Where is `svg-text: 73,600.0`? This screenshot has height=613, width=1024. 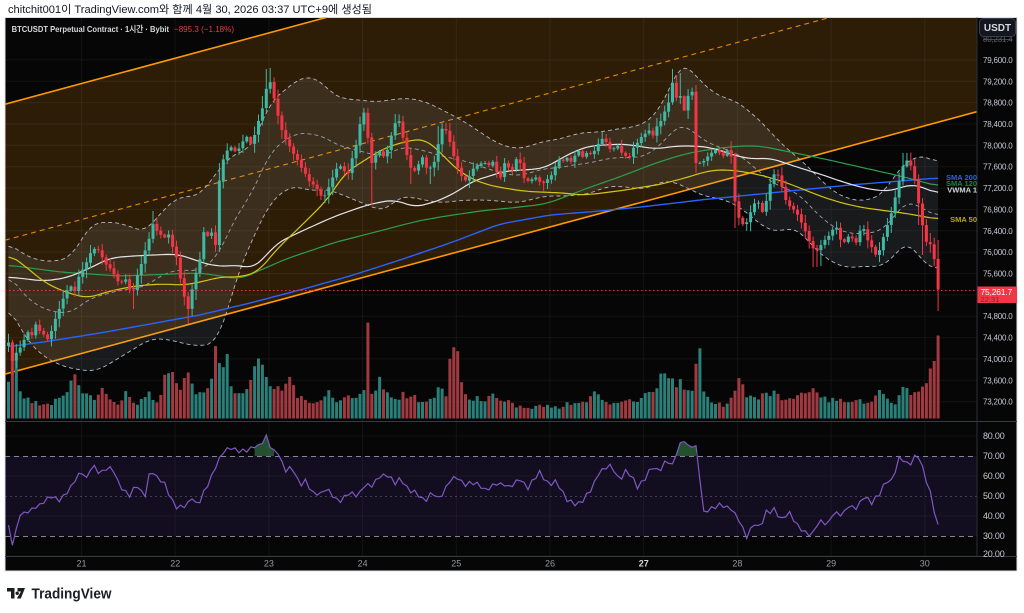
svg-text: 73,600.0 is located at coordinates (998, 380).